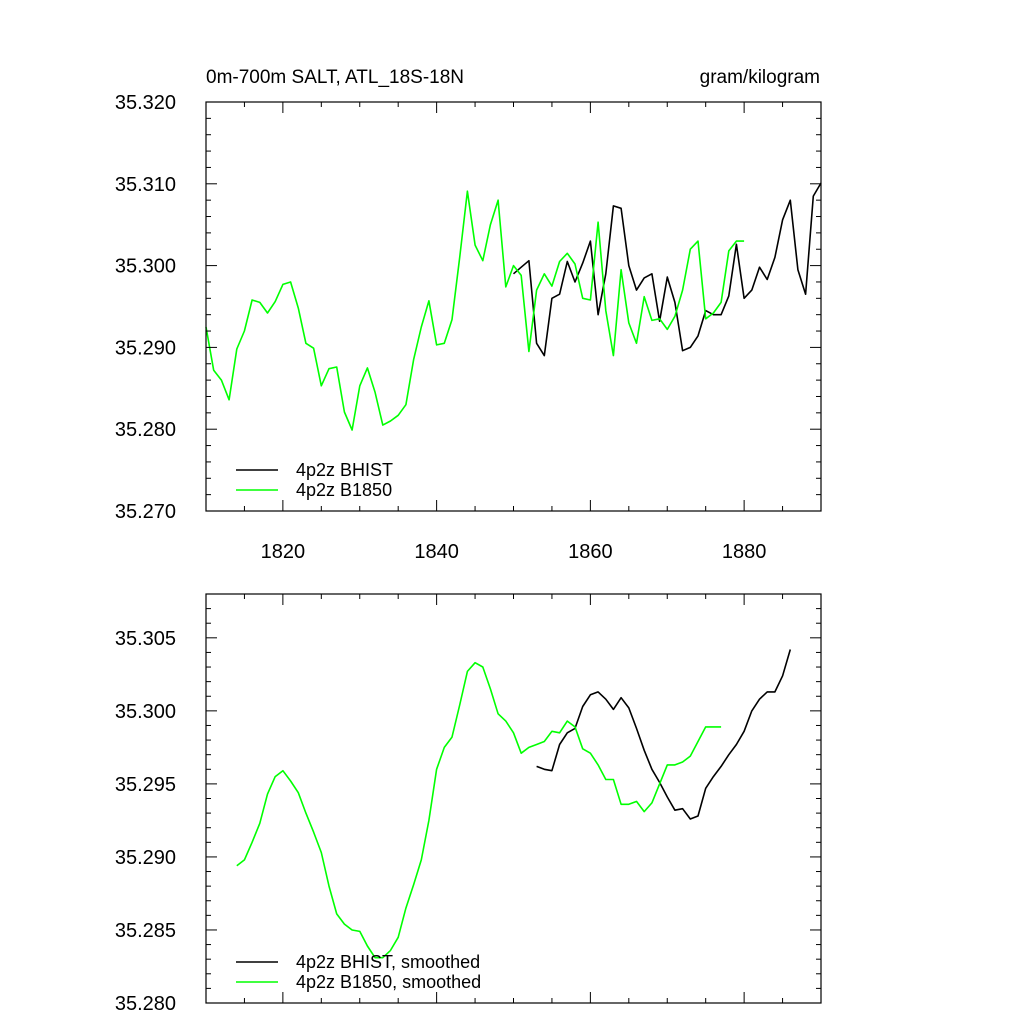 This screenshot has width=1024, height=1024. I want to click on y-tick-label: 35.305, so click(145, 639).